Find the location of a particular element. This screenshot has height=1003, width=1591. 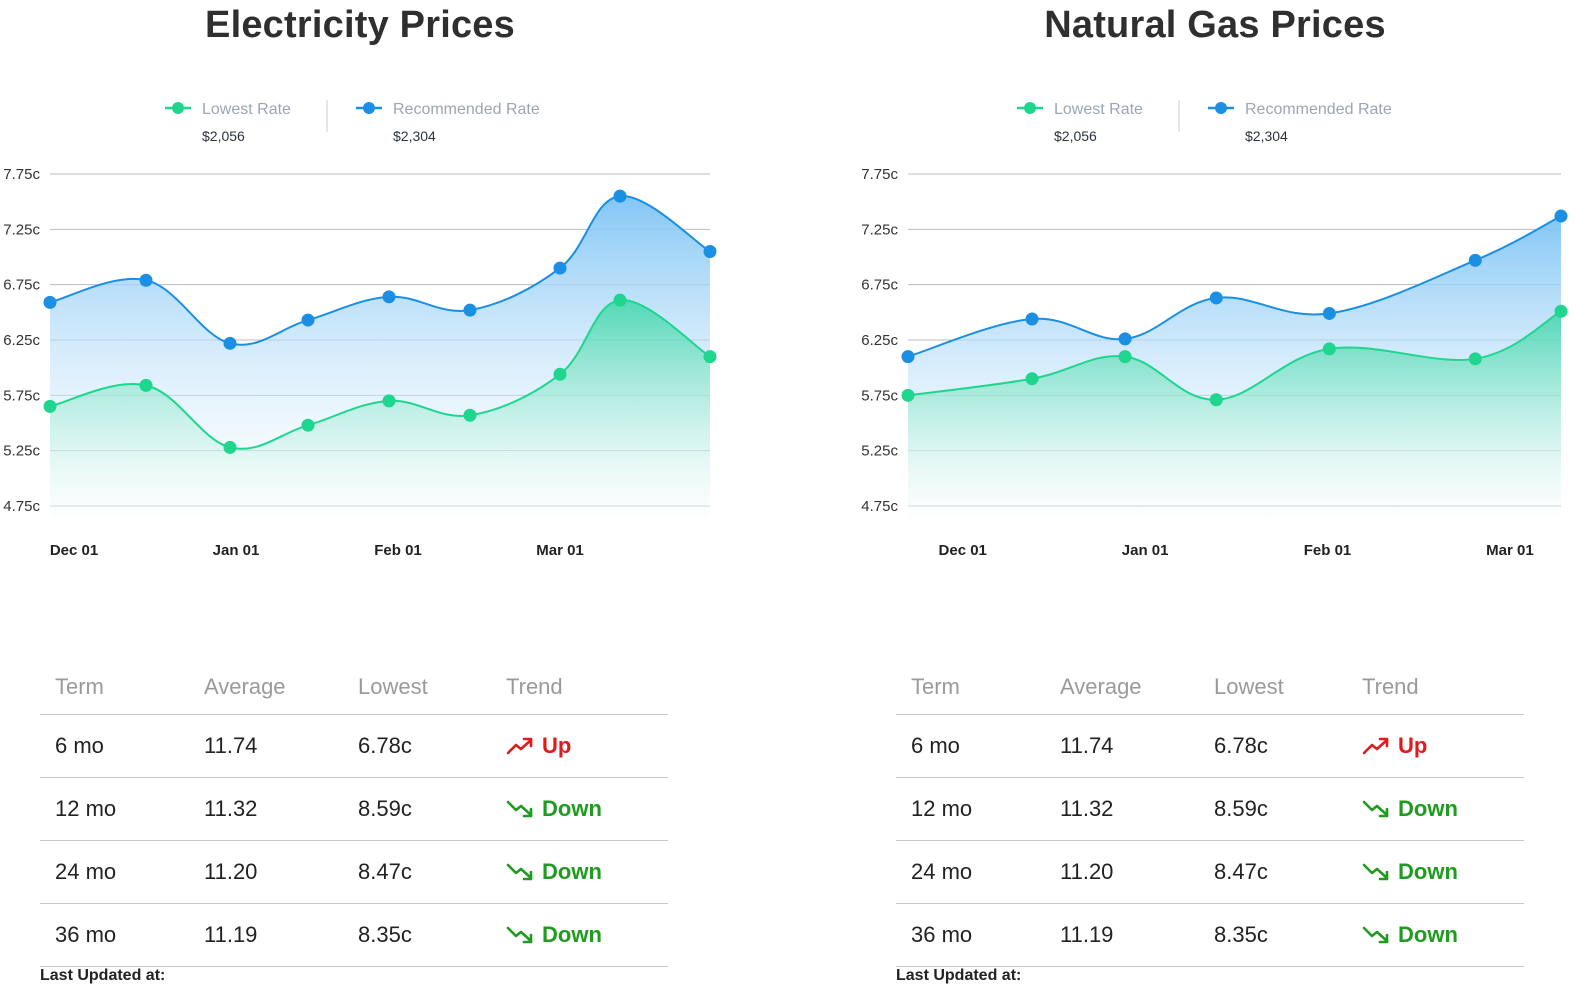

term-cell: 36 mo is located at coordinates (86, 934).